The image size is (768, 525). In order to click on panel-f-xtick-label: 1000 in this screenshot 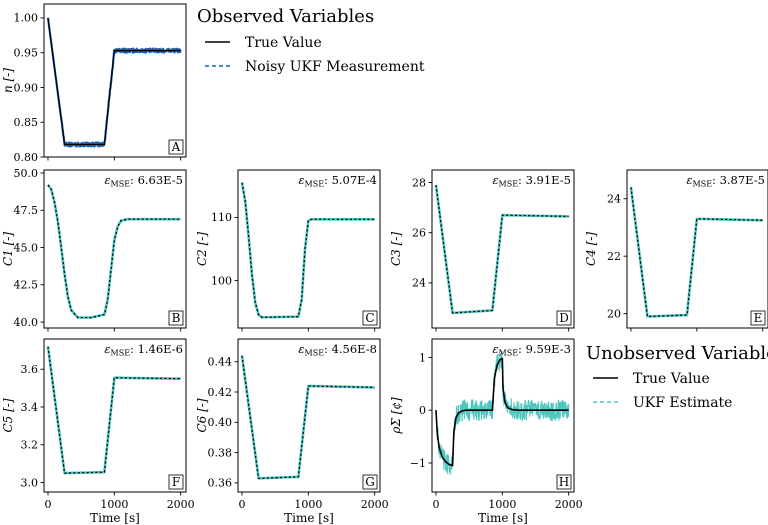, I will do `click(114, 504)`.